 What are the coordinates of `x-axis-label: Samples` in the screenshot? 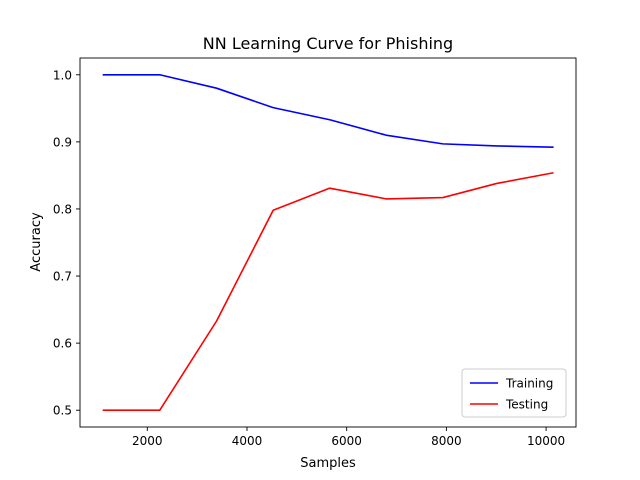 It's located at (328, 463).